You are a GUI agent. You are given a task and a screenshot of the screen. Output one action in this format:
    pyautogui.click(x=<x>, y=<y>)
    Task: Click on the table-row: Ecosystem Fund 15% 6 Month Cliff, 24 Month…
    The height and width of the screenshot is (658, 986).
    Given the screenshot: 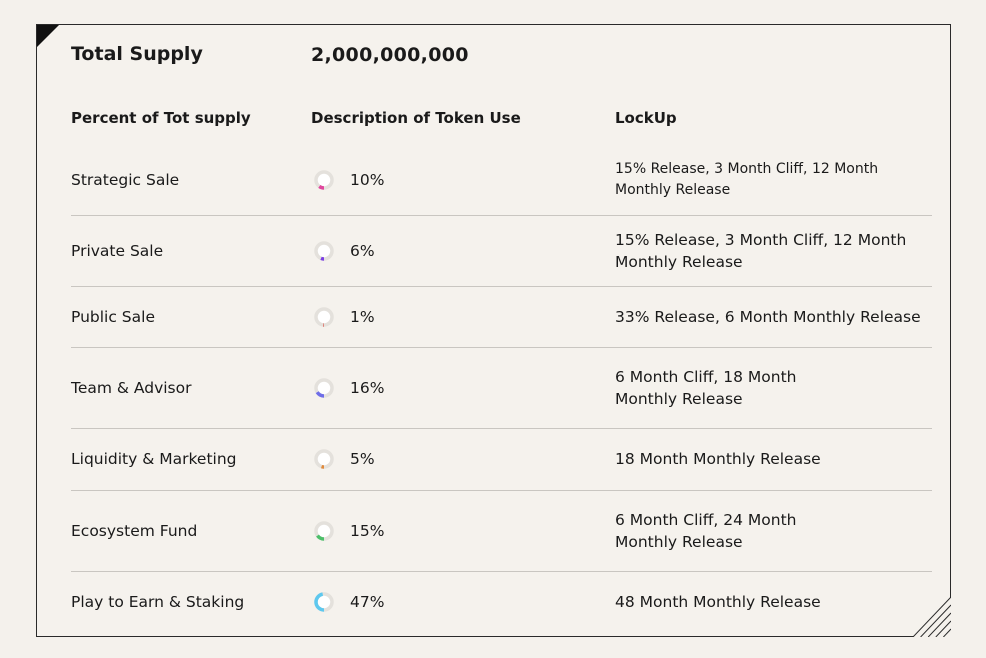 What is the action you would take?
    pyautogui.click(x=501, y=531)
    